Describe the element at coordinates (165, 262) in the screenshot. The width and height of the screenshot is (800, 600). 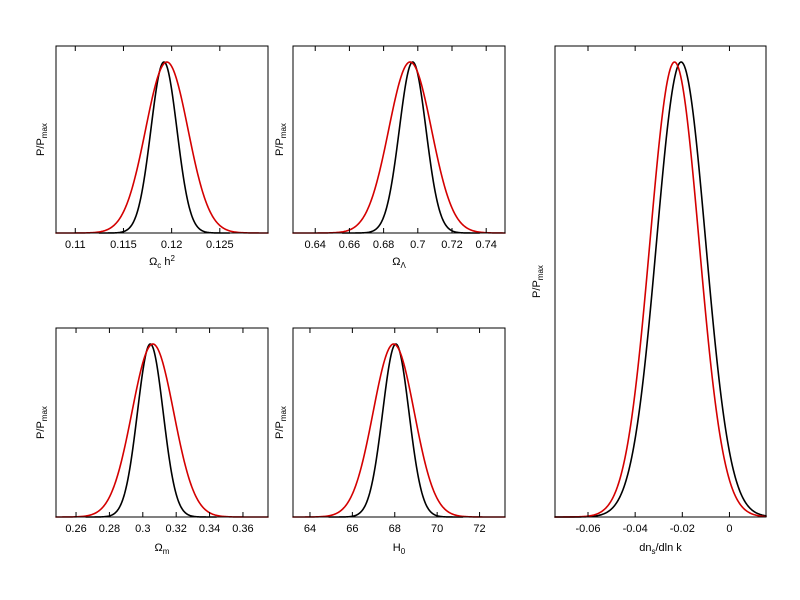
I see `x-axis-label-rest: h` at that location.